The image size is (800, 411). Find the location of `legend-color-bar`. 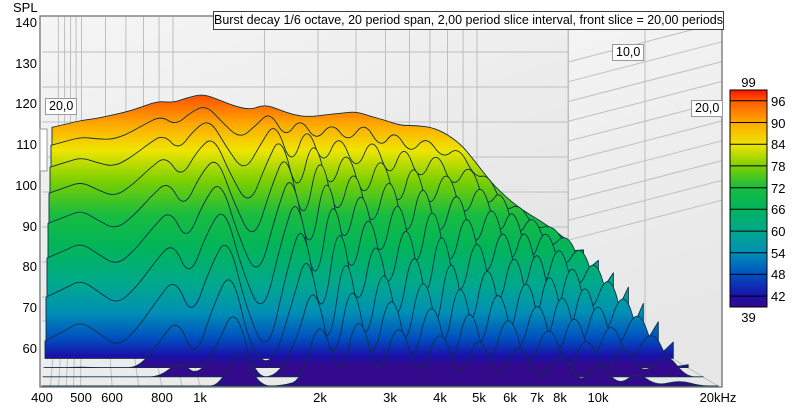

legend-color-bar is located at coordinates (748, 198).